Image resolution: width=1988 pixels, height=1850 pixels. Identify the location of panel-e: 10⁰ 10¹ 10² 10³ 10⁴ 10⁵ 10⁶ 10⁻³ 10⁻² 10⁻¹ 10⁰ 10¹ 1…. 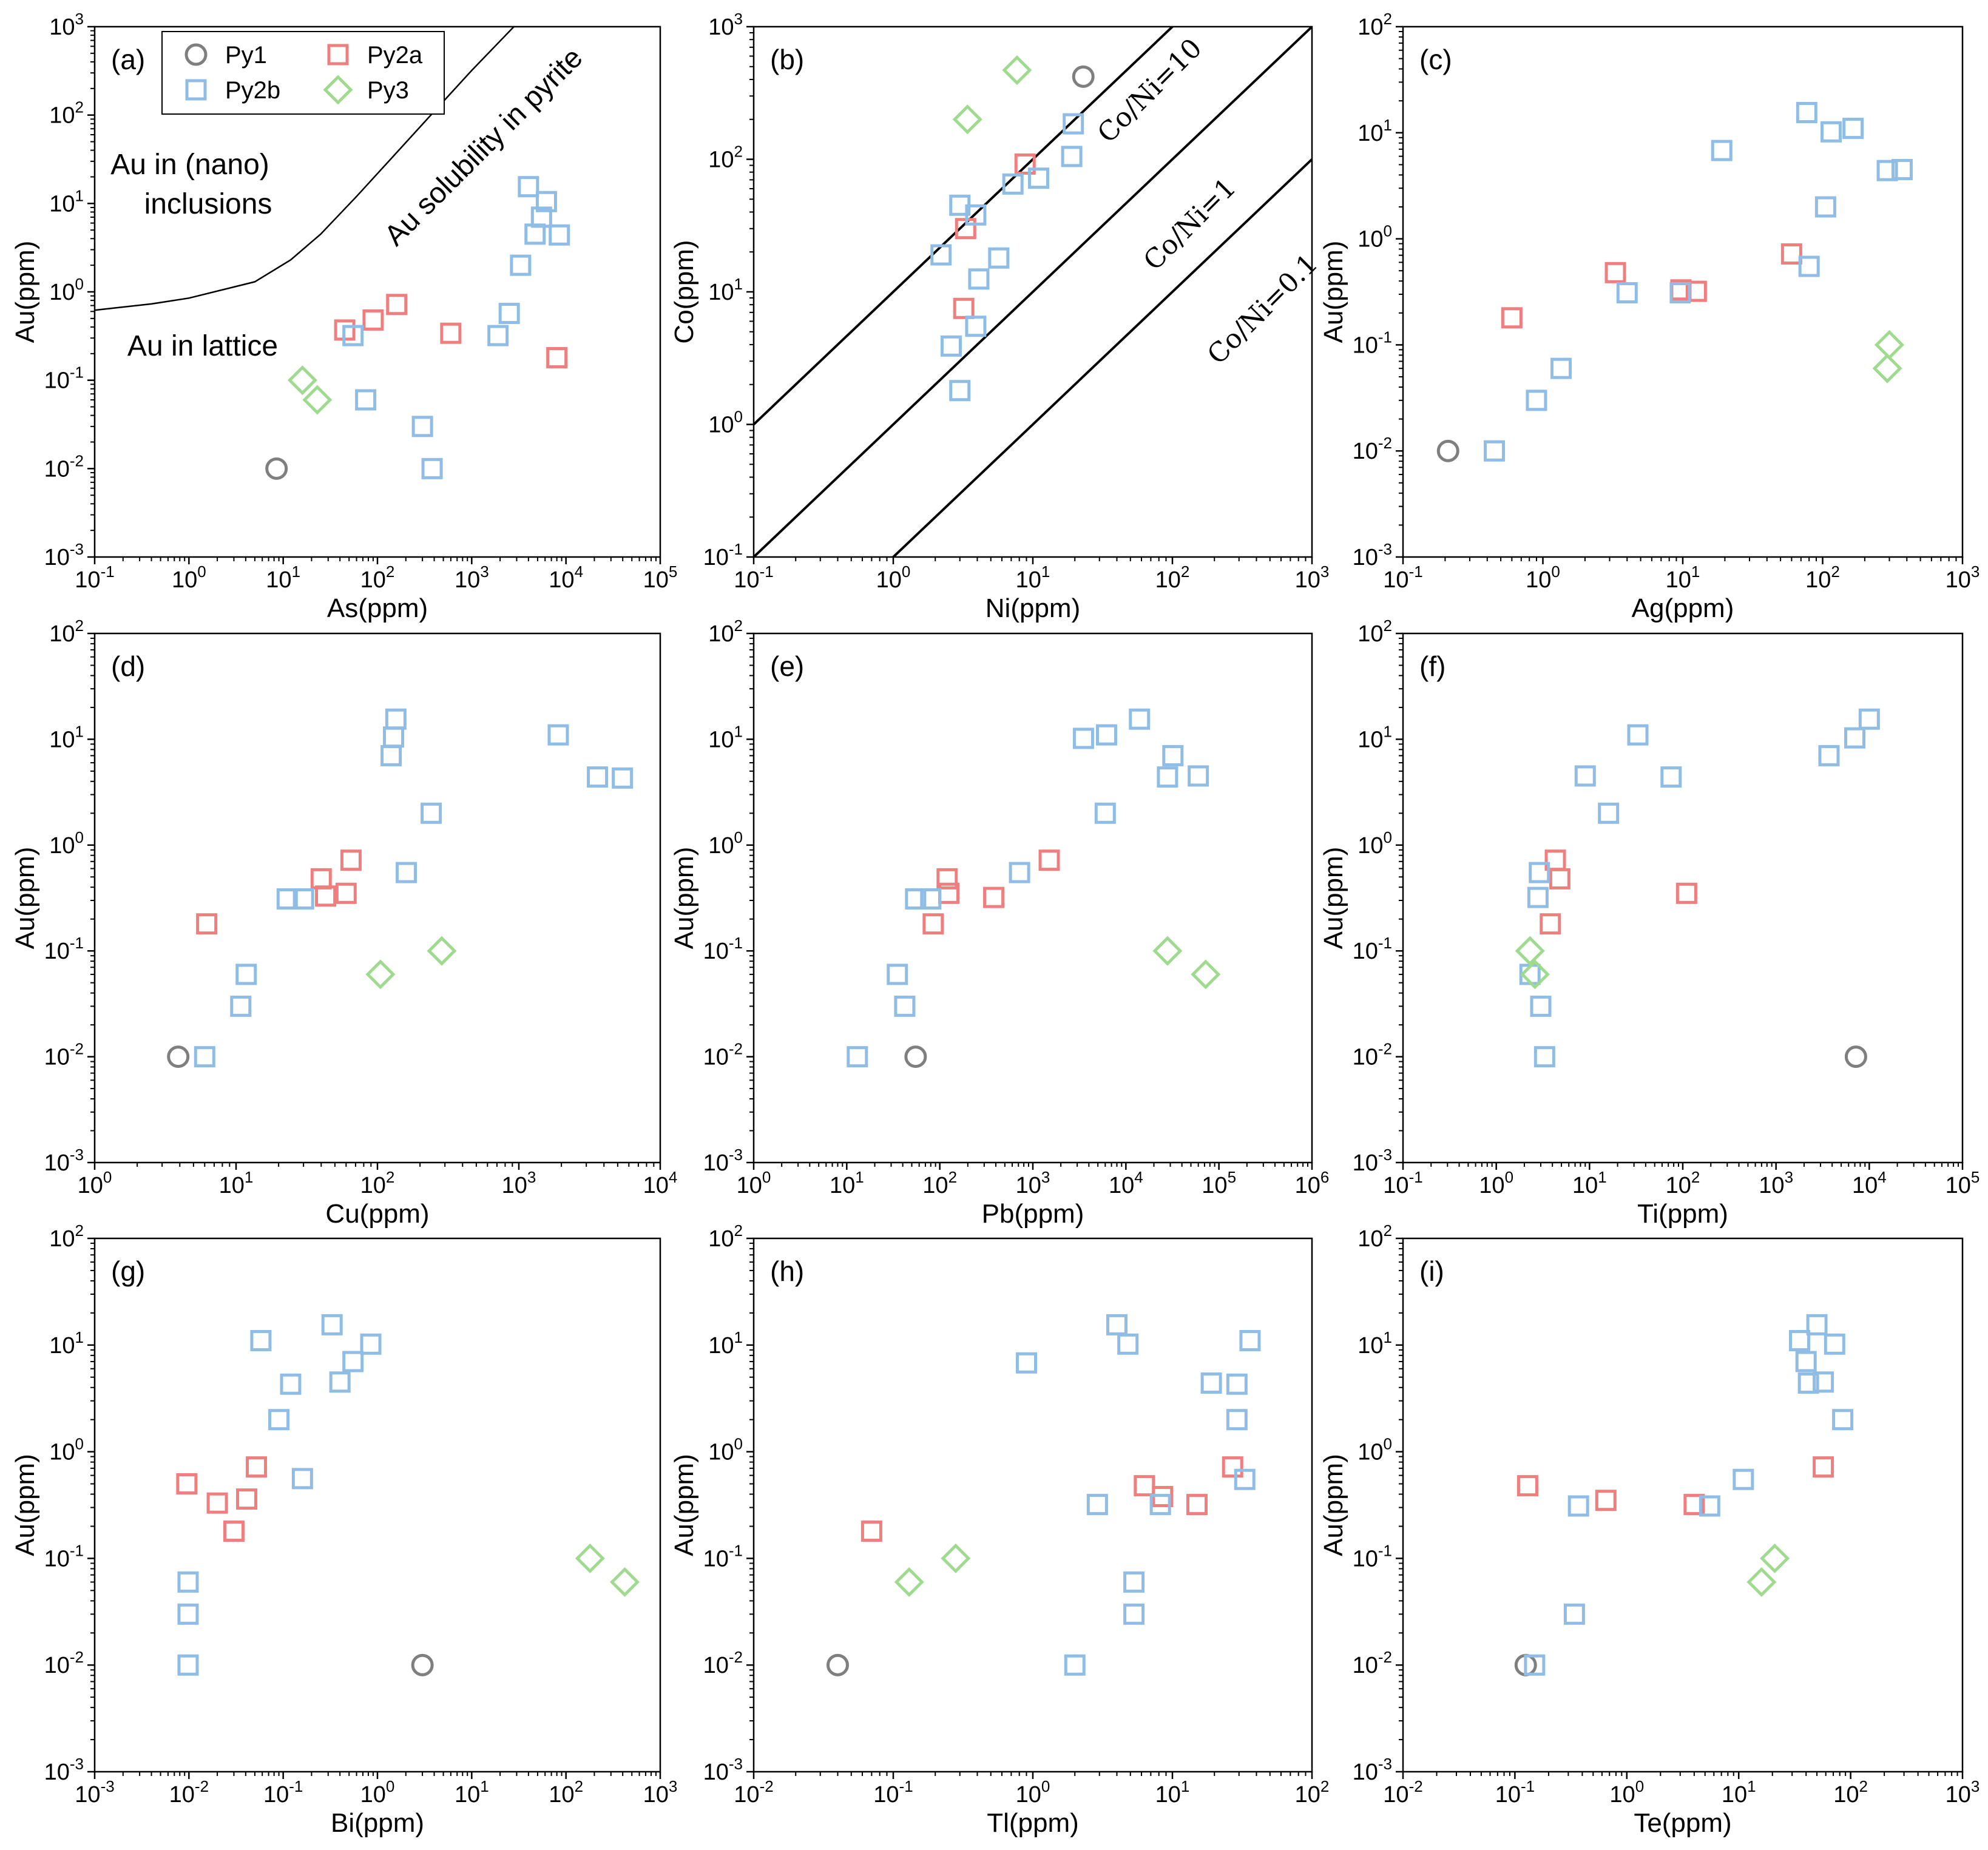
(999, 922).